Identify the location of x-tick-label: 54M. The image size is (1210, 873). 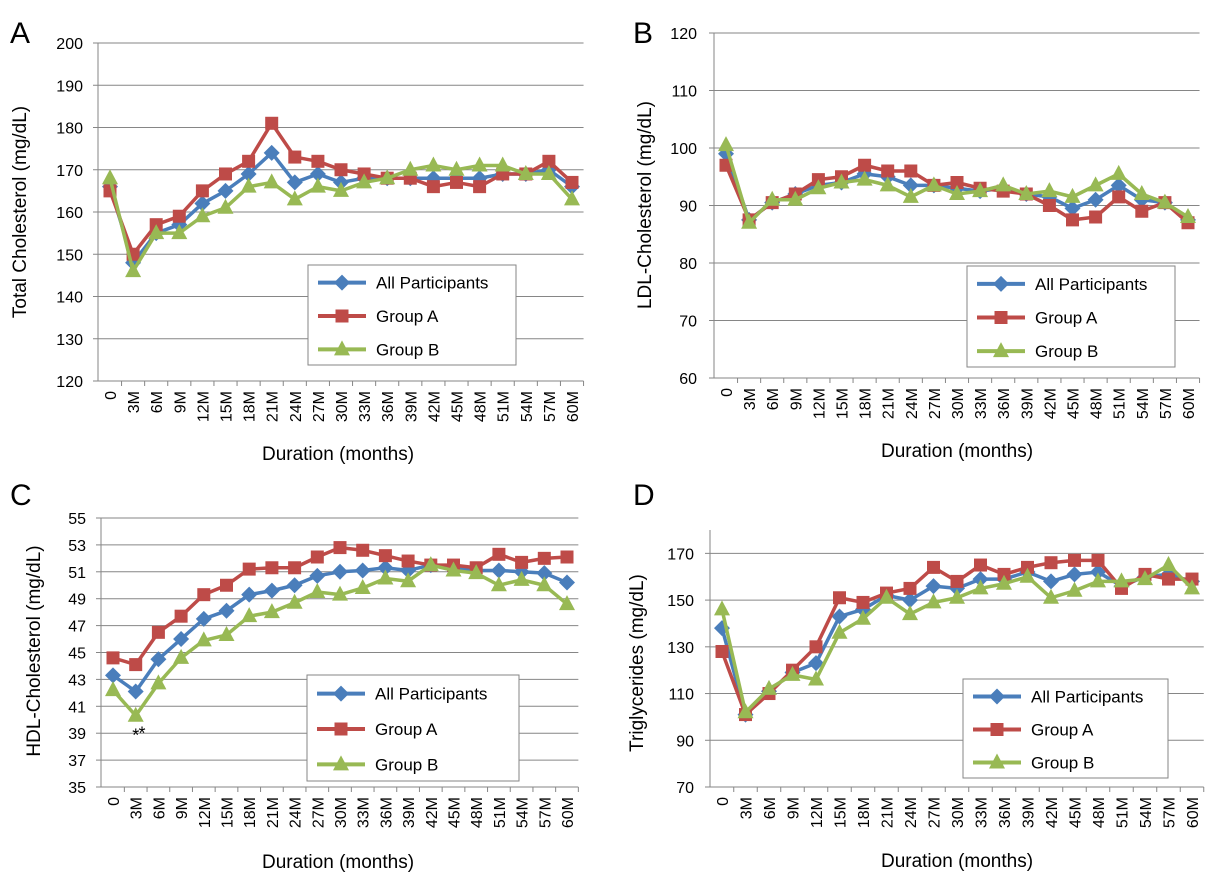
(1143, 403).